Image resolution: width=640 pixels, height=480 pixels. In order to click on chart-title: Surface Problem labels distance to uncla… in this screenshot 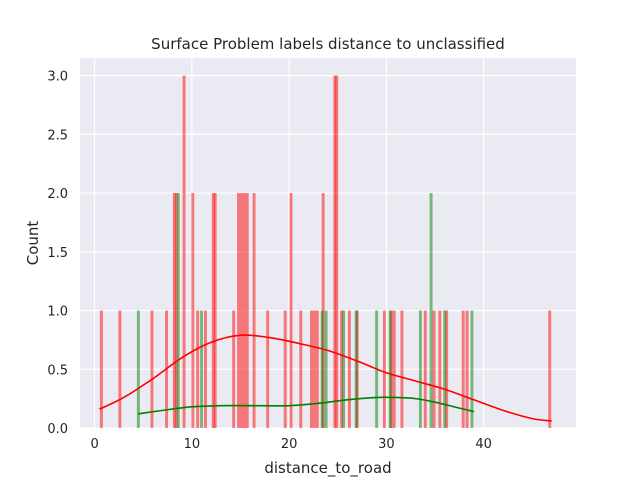, I will do `click(328, 44)`.